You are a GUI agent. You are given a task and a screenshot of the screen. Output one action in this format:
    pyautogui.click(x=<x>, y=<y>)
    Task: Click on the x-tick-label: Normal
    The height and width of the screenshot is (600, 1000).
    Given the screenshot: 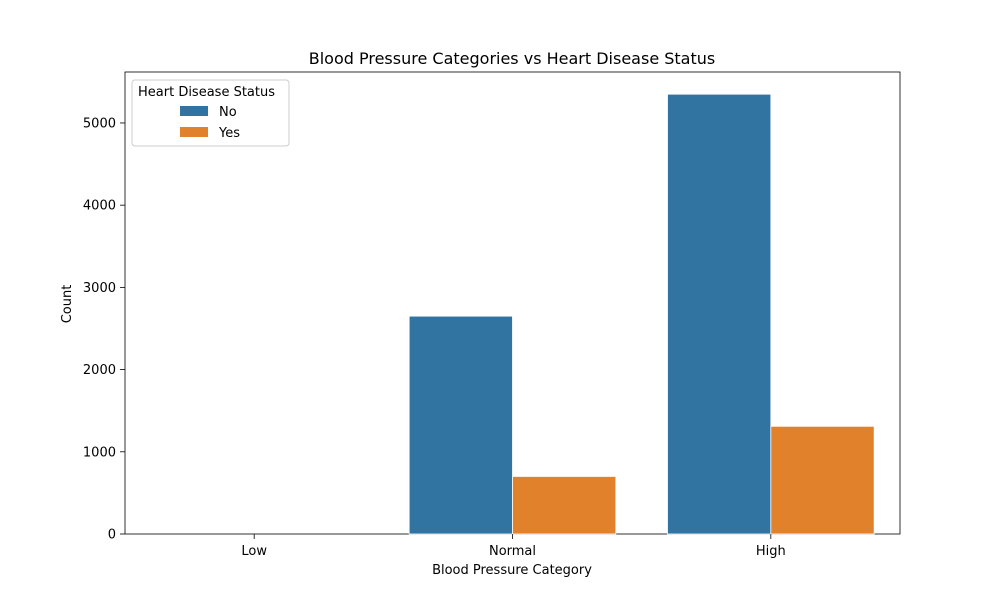 What is the action you would take?
    pyautogui.click(x=512, y=551)
    